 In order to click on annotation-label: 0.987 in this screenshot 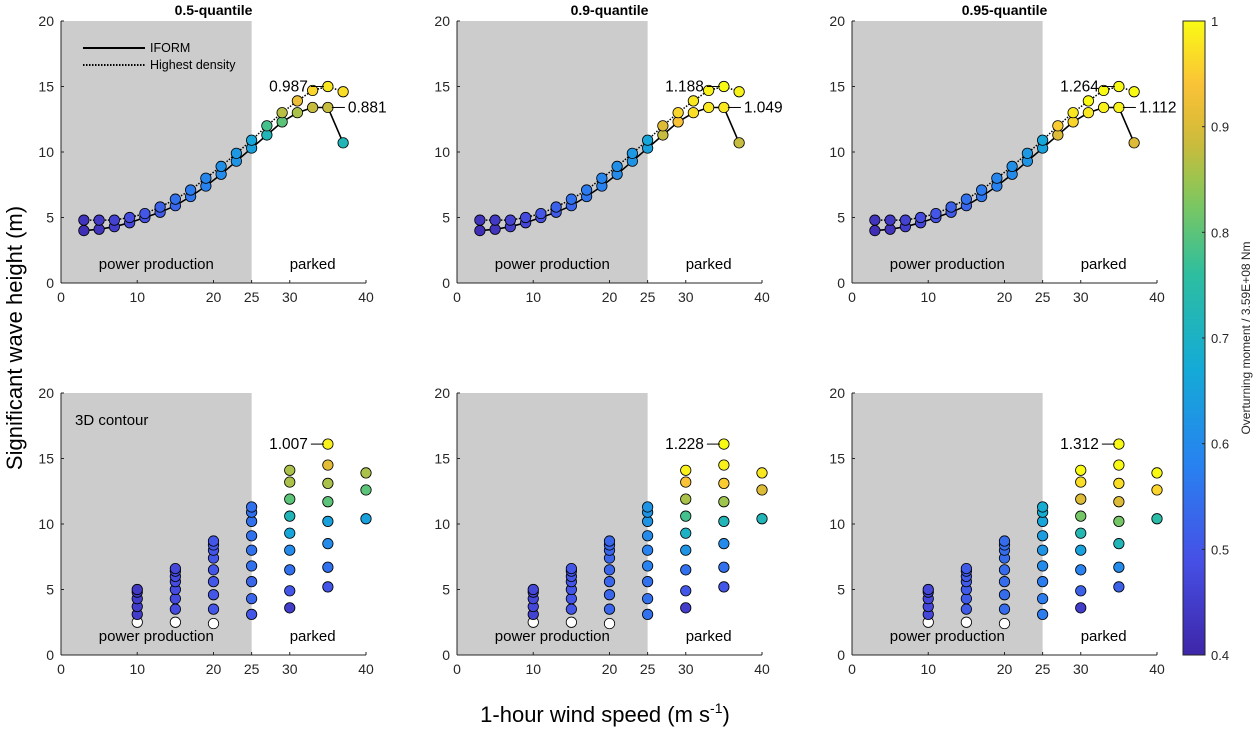, I will do `click(288, 87)`.